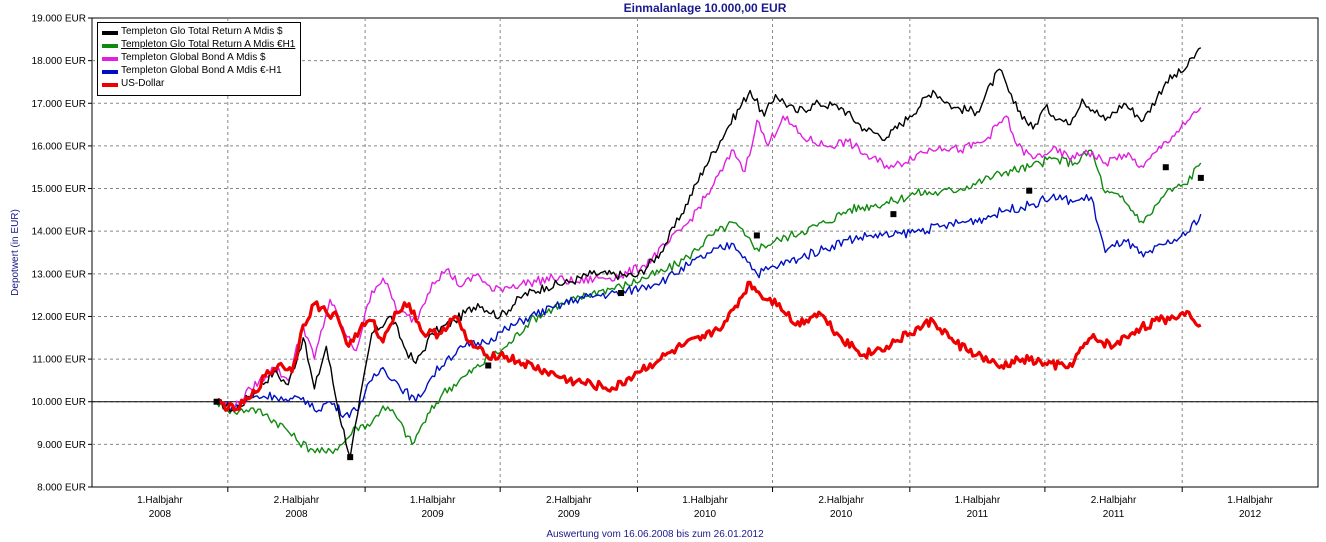  Describe the element at coordinates (202, 31) in the screenshot. I see `legend-label: Templeton Glo Total Return A Mdis $` at that location.